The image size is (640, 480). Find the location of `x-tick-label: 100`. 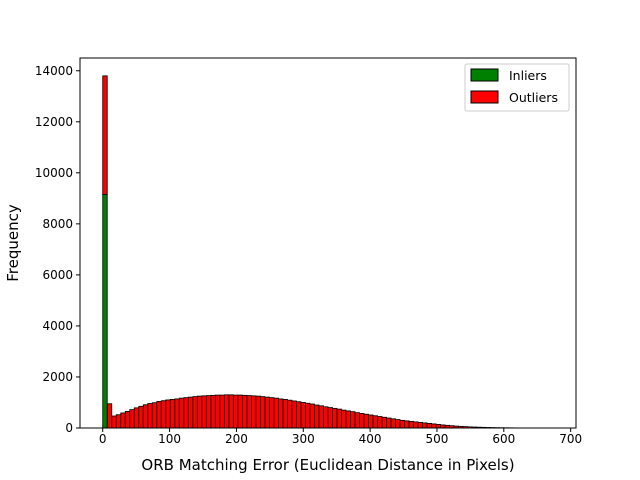

x-tick-label: 100 is located at coordinates (169, 439).